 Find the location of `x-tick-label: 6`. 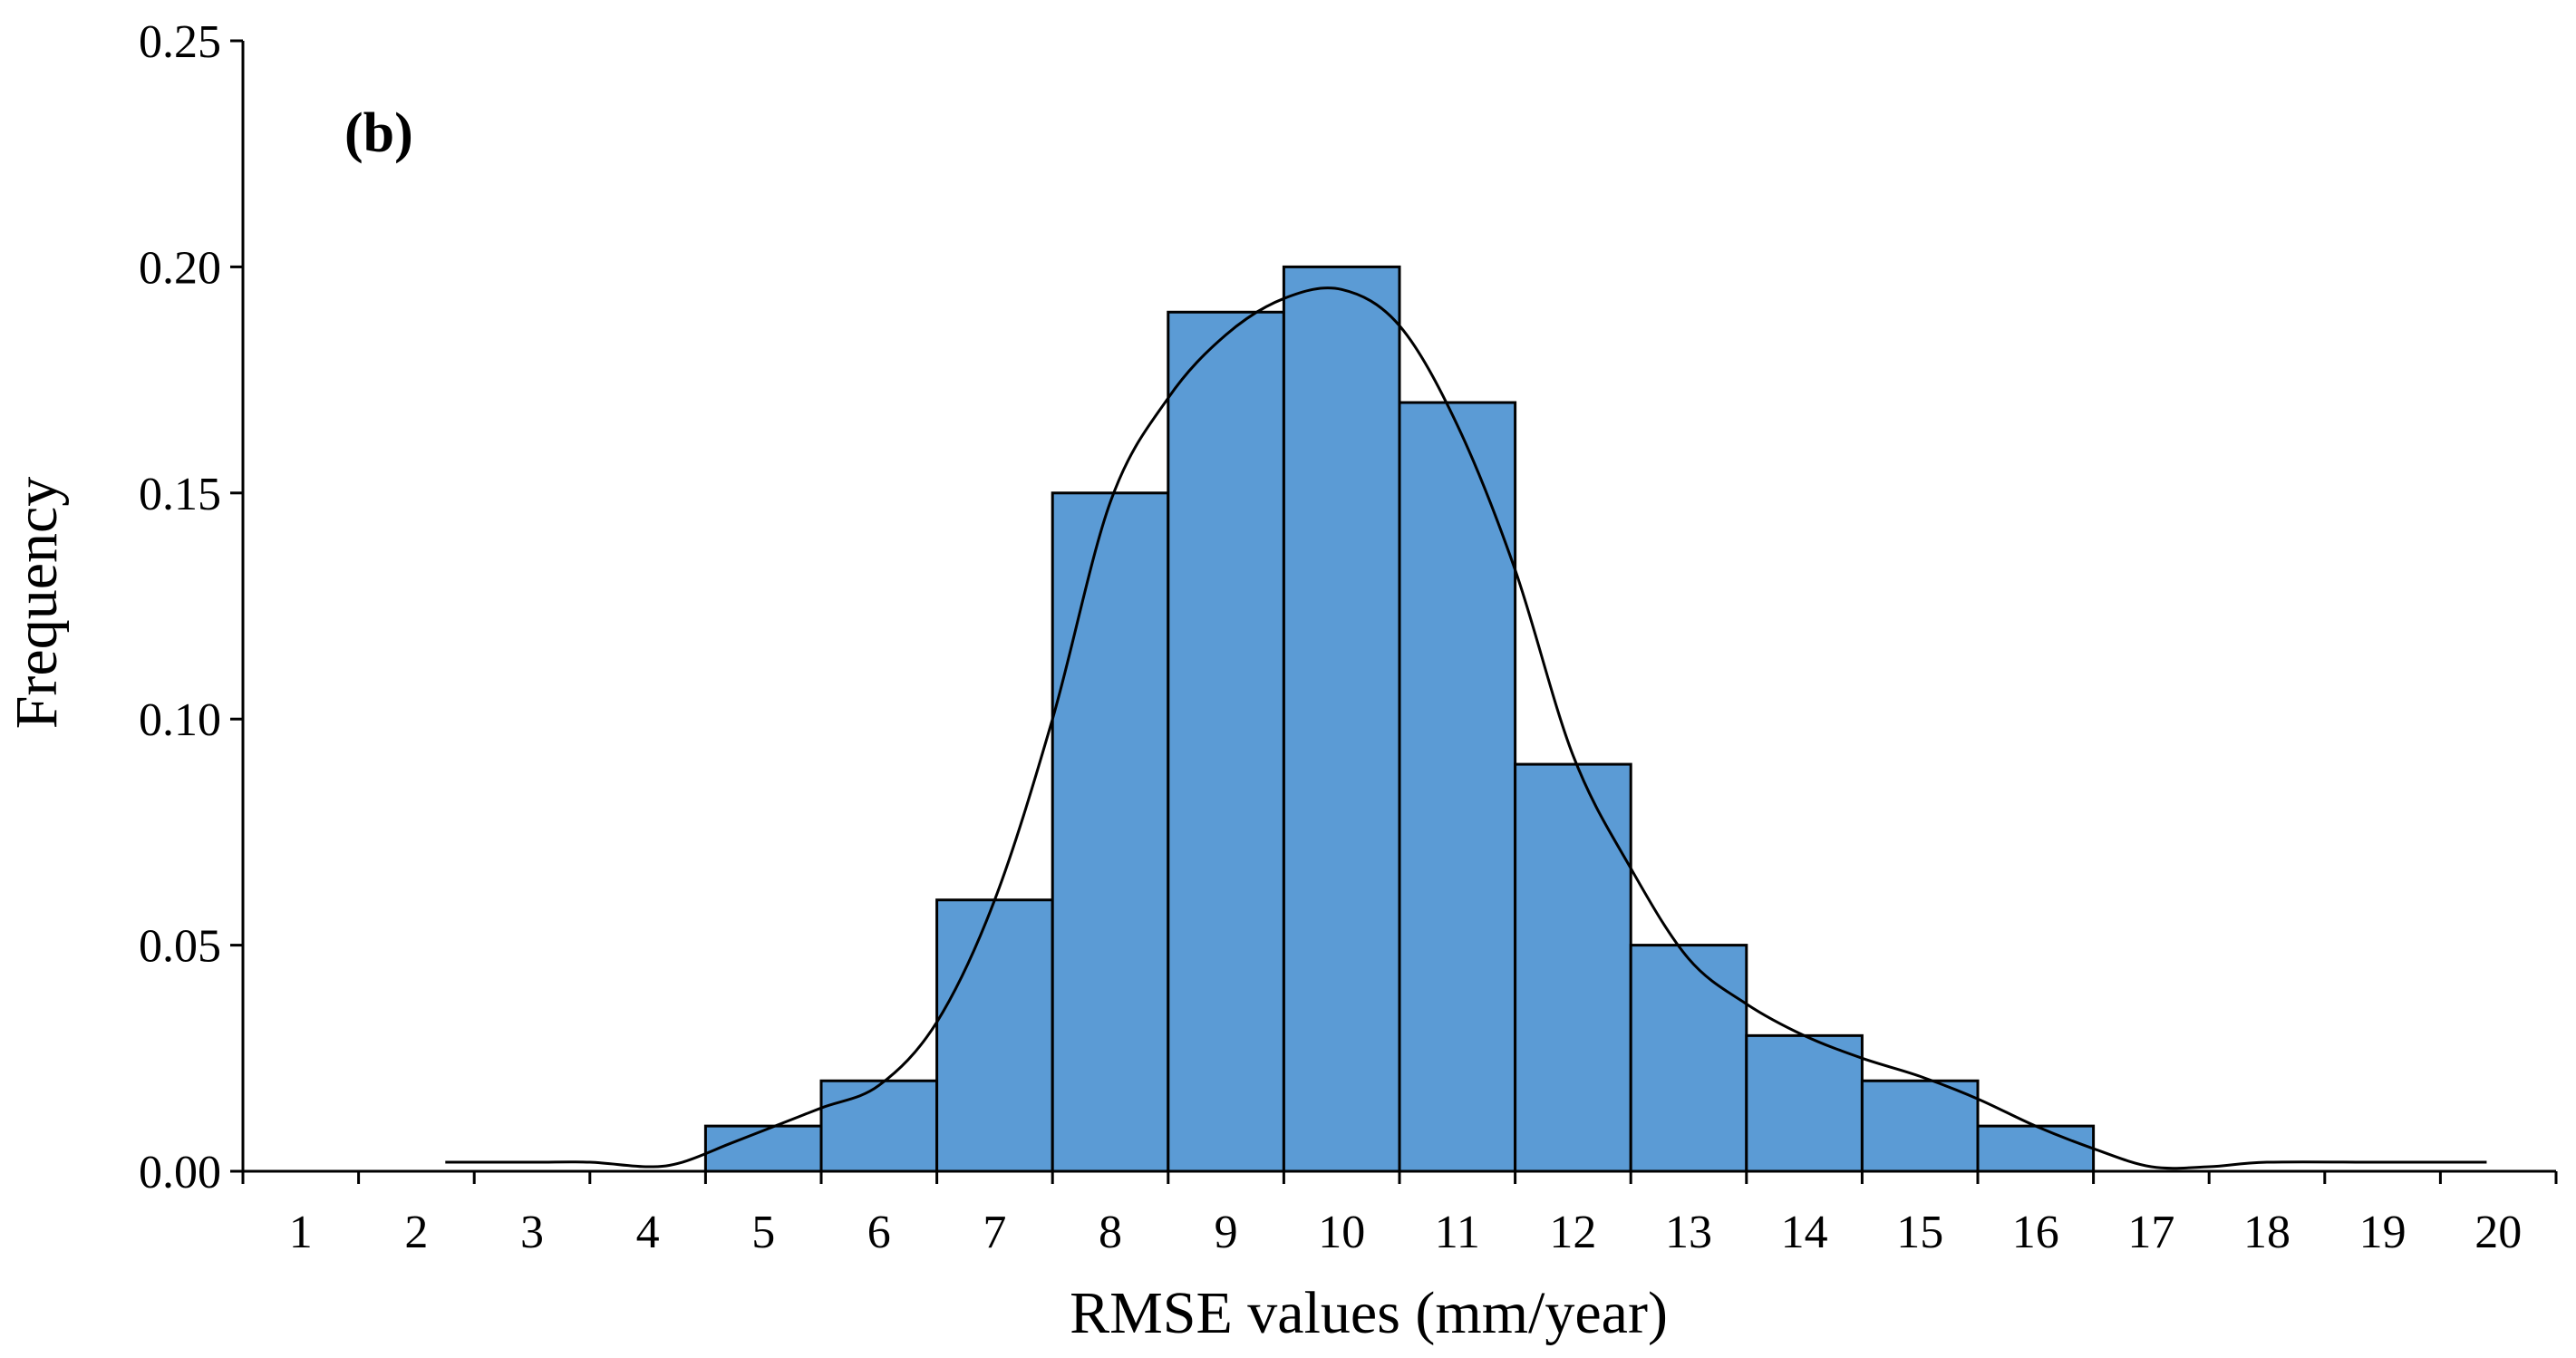

x-tick-label: 6 is located at coordinates (879, 1232).